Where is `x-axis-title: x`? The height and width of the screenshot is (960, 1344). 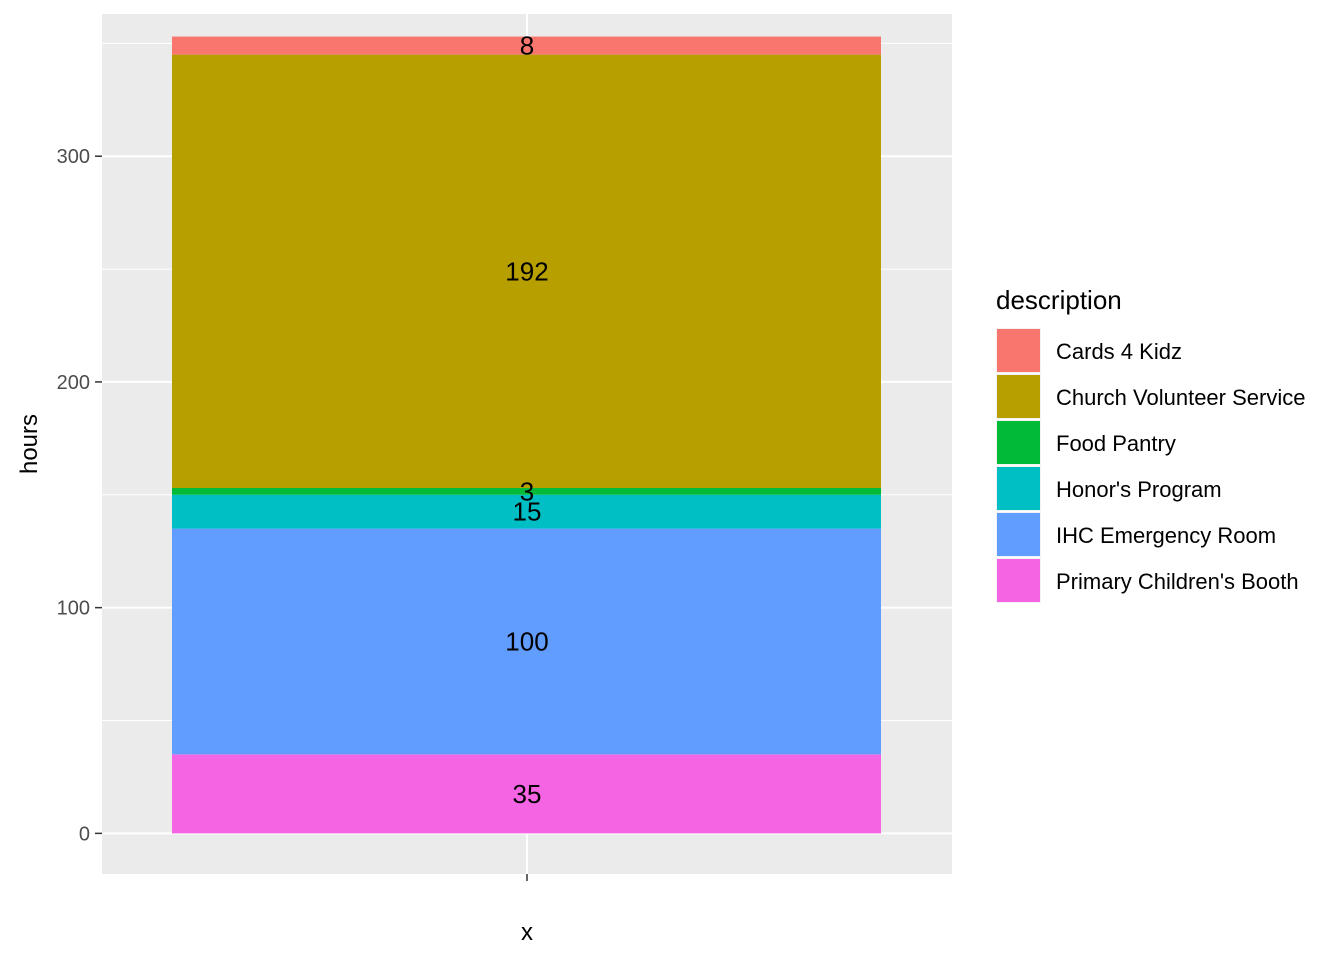 x-axis-title: x is located at coordinates (527, 932).